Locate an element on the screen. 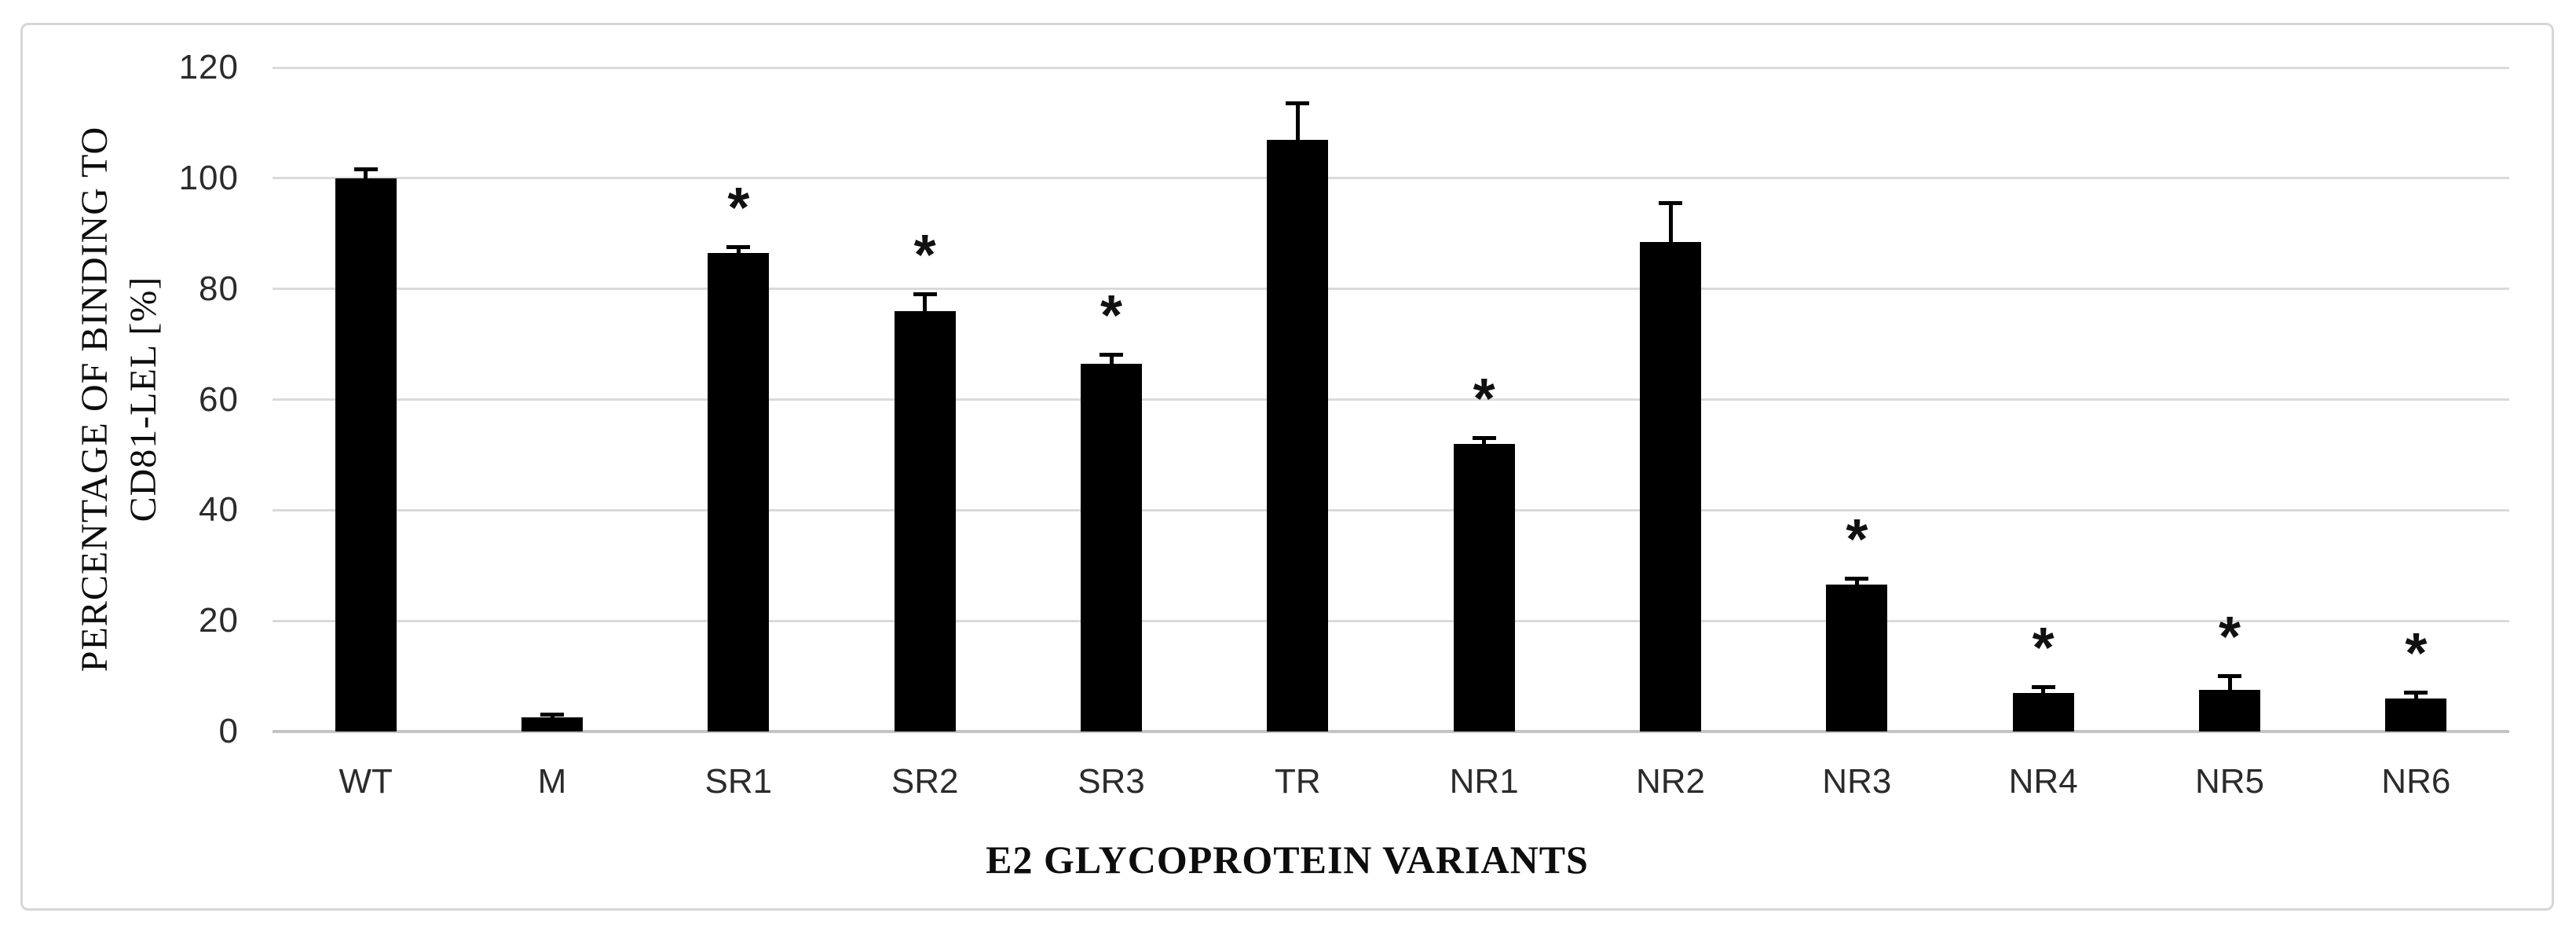 This screenshot has width=2576, height=935. x-tick-label: SR3 is located at coordinates (1112, 781).